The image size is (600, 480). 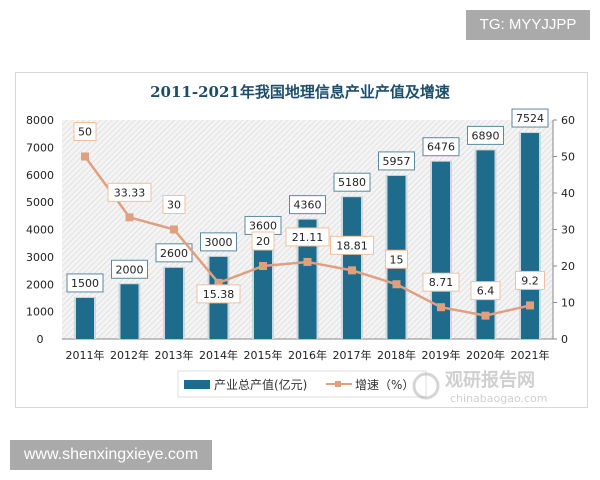 I want to click on x-tick: 2017年, so click(x=352, y=355).